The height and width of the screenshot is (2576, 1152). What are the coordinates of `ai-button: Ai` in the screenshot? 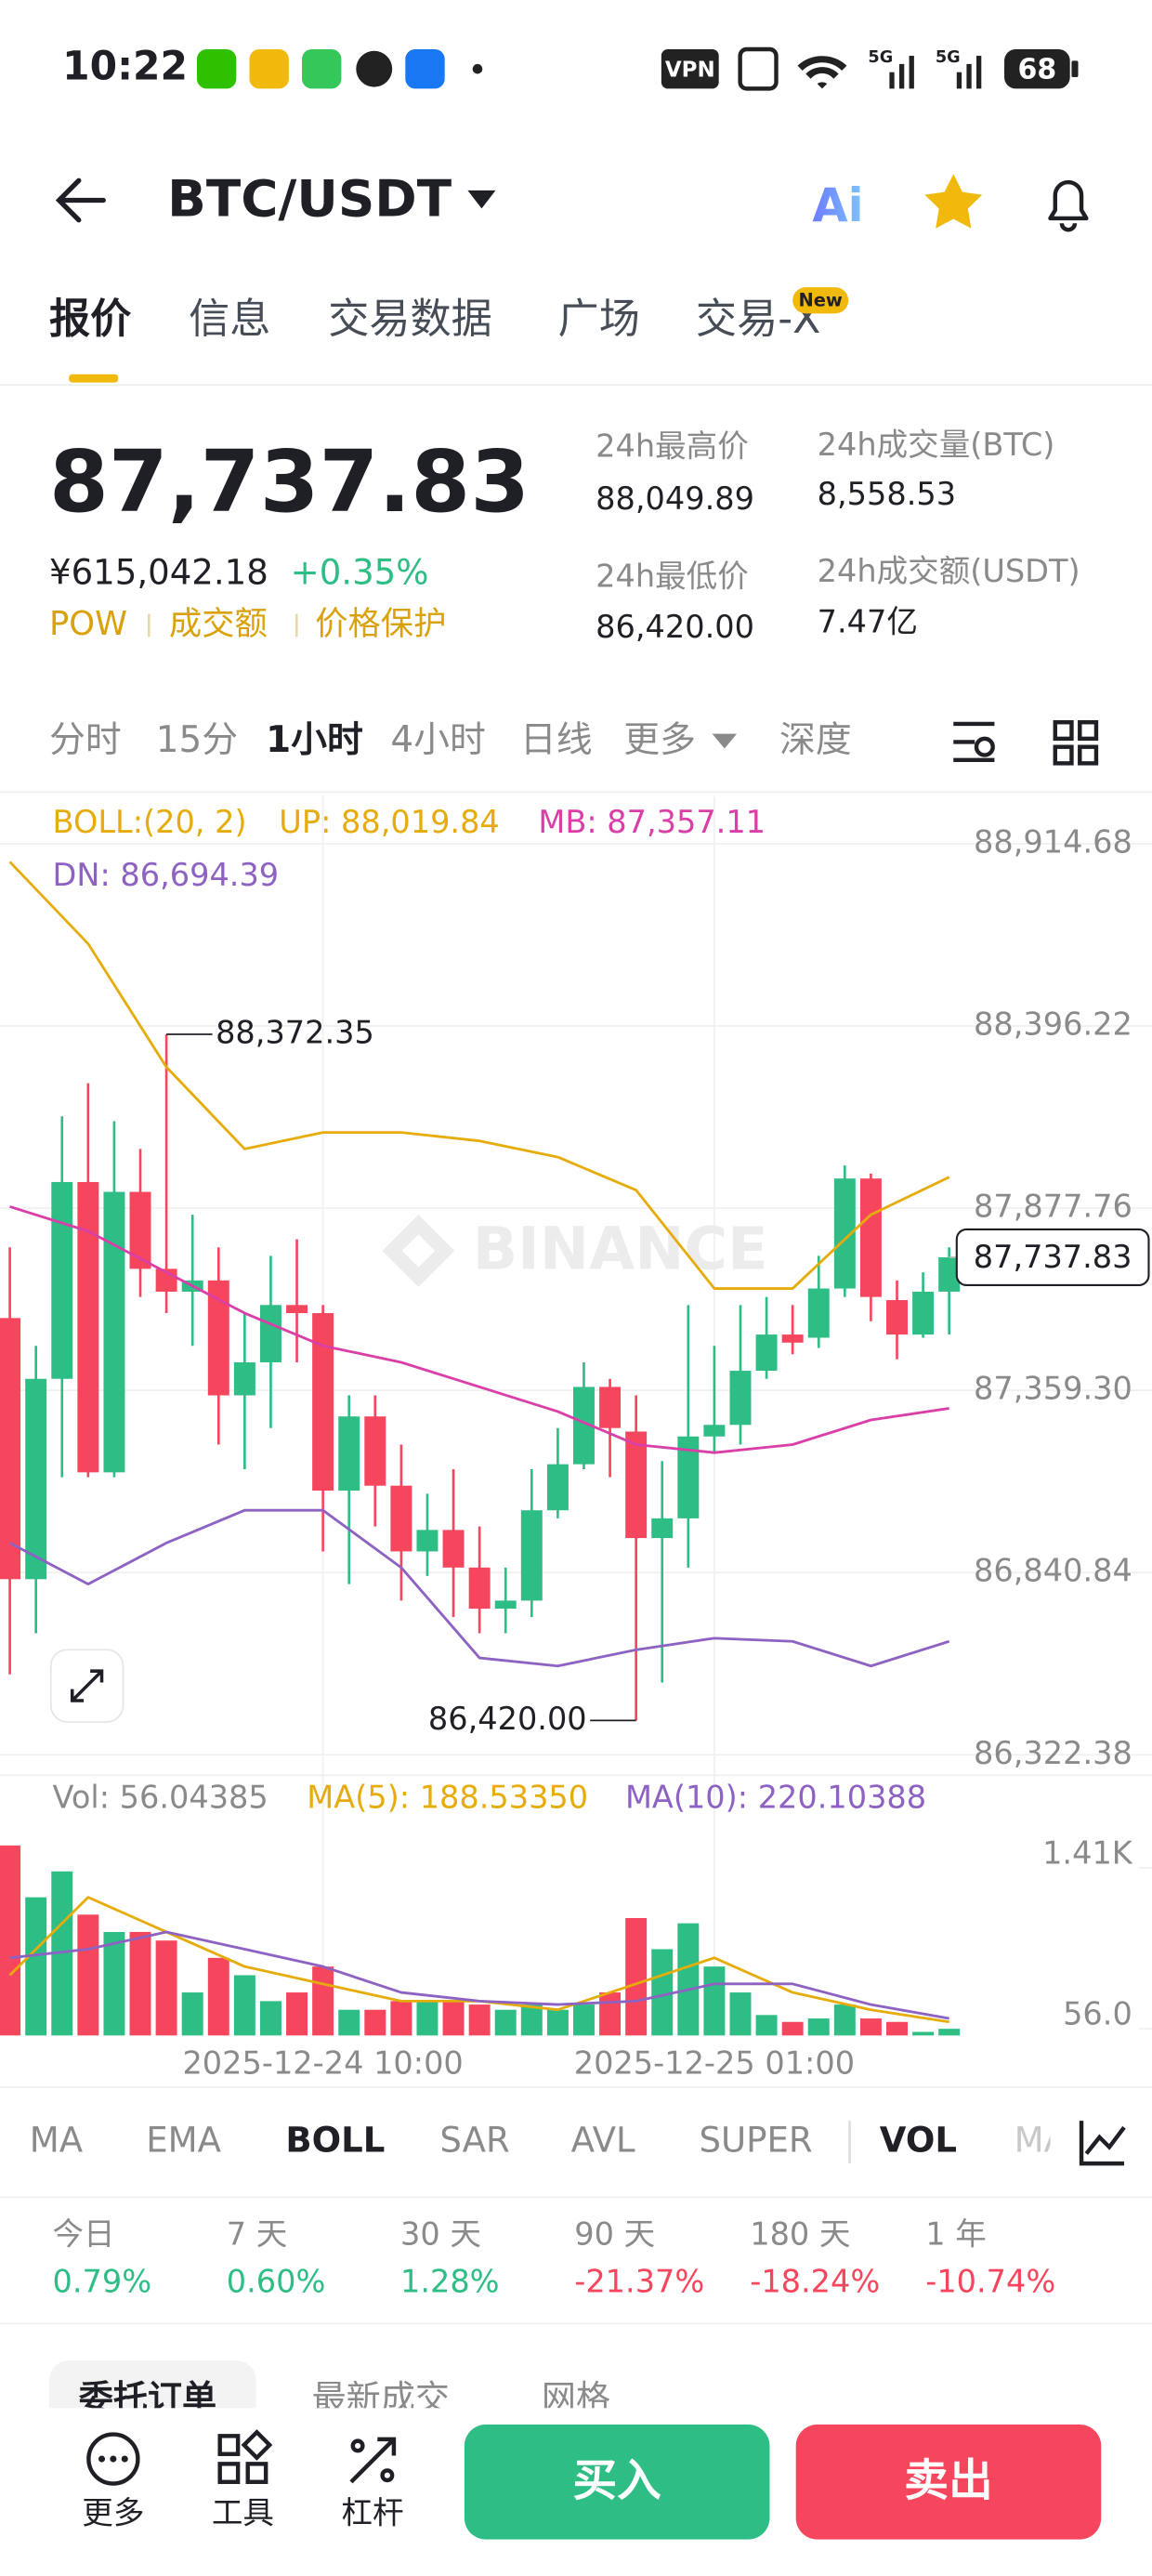 It's located at (837, 205).